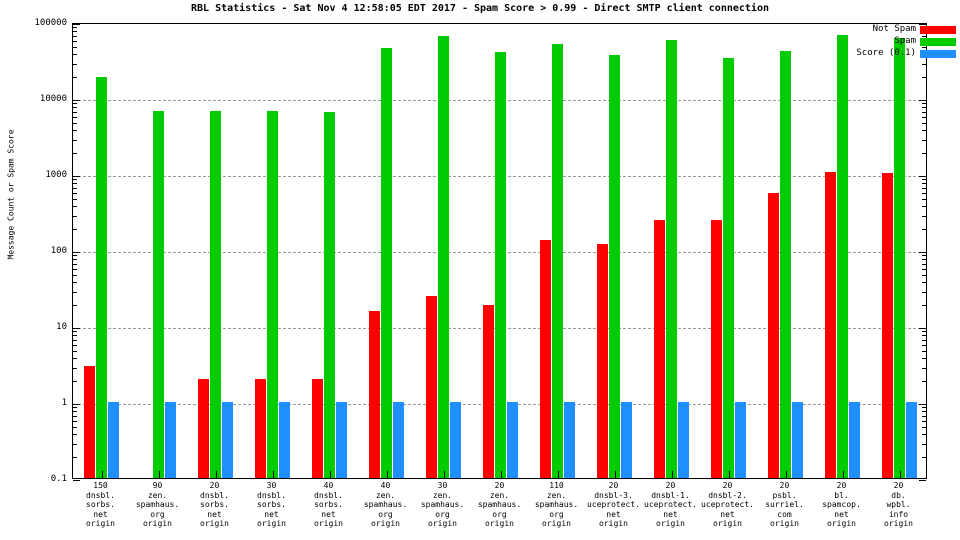 This screenshot has height=540, width=960. I want to click on y-tick-label: 10, so click(61, 327).